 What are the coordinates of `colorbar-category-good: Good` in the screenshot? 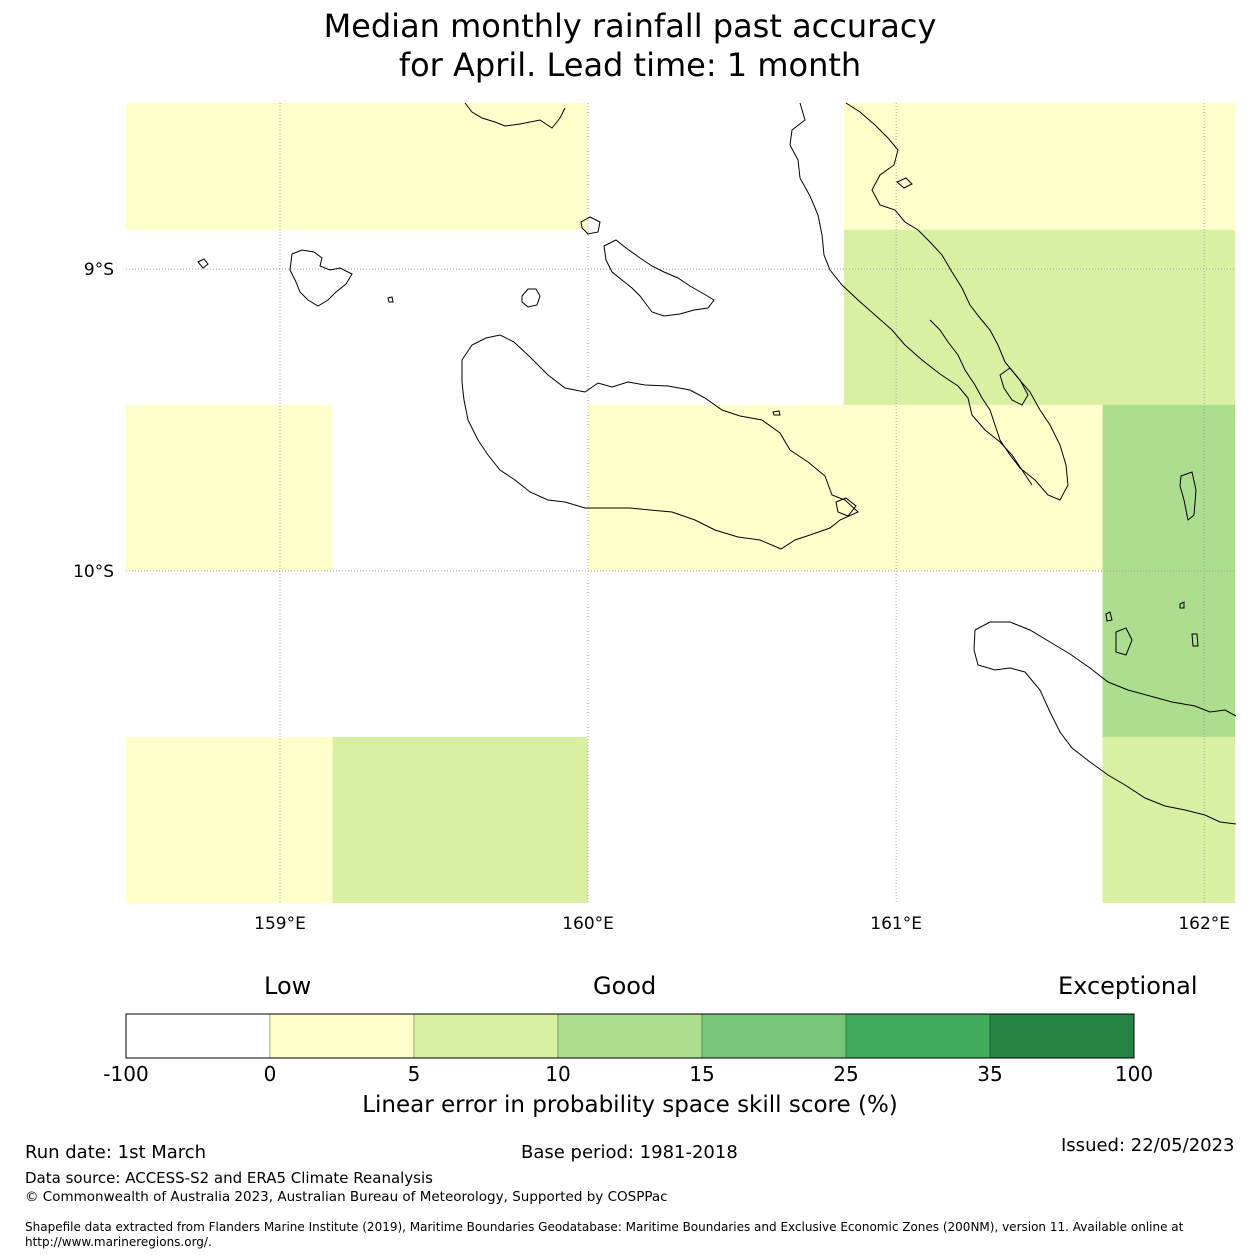 It's located at (625, 986).